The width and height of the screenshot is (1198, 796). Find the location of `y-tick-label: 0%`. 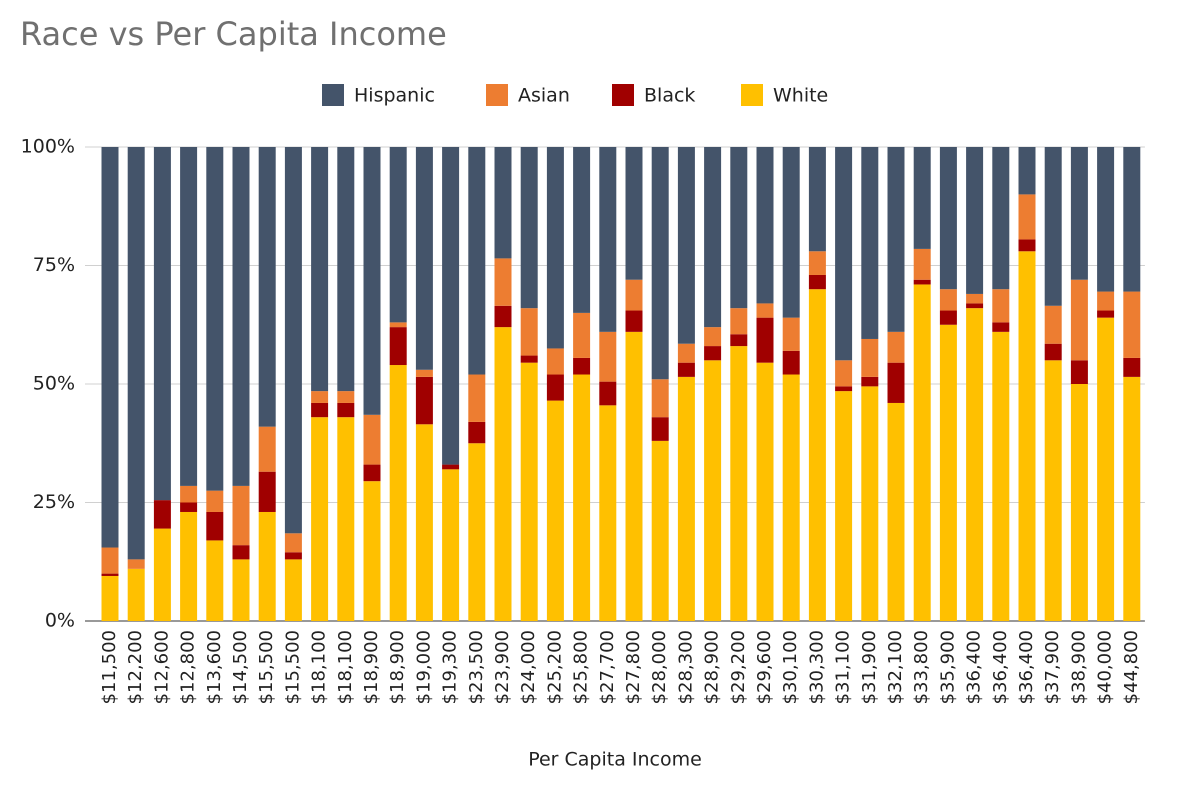

y-tick-label: 0% is located at coordinates (60, 621).